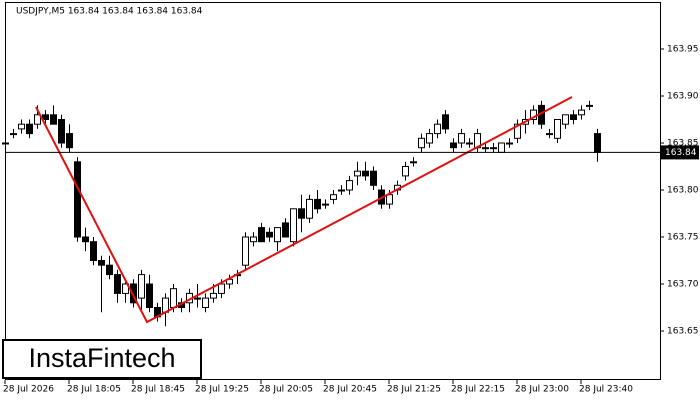 This screenshot has width=700, height=404. Describe the element at coordinates (683, 50) in the screenshot. I see `y-tick-label: 163.95` at that location.